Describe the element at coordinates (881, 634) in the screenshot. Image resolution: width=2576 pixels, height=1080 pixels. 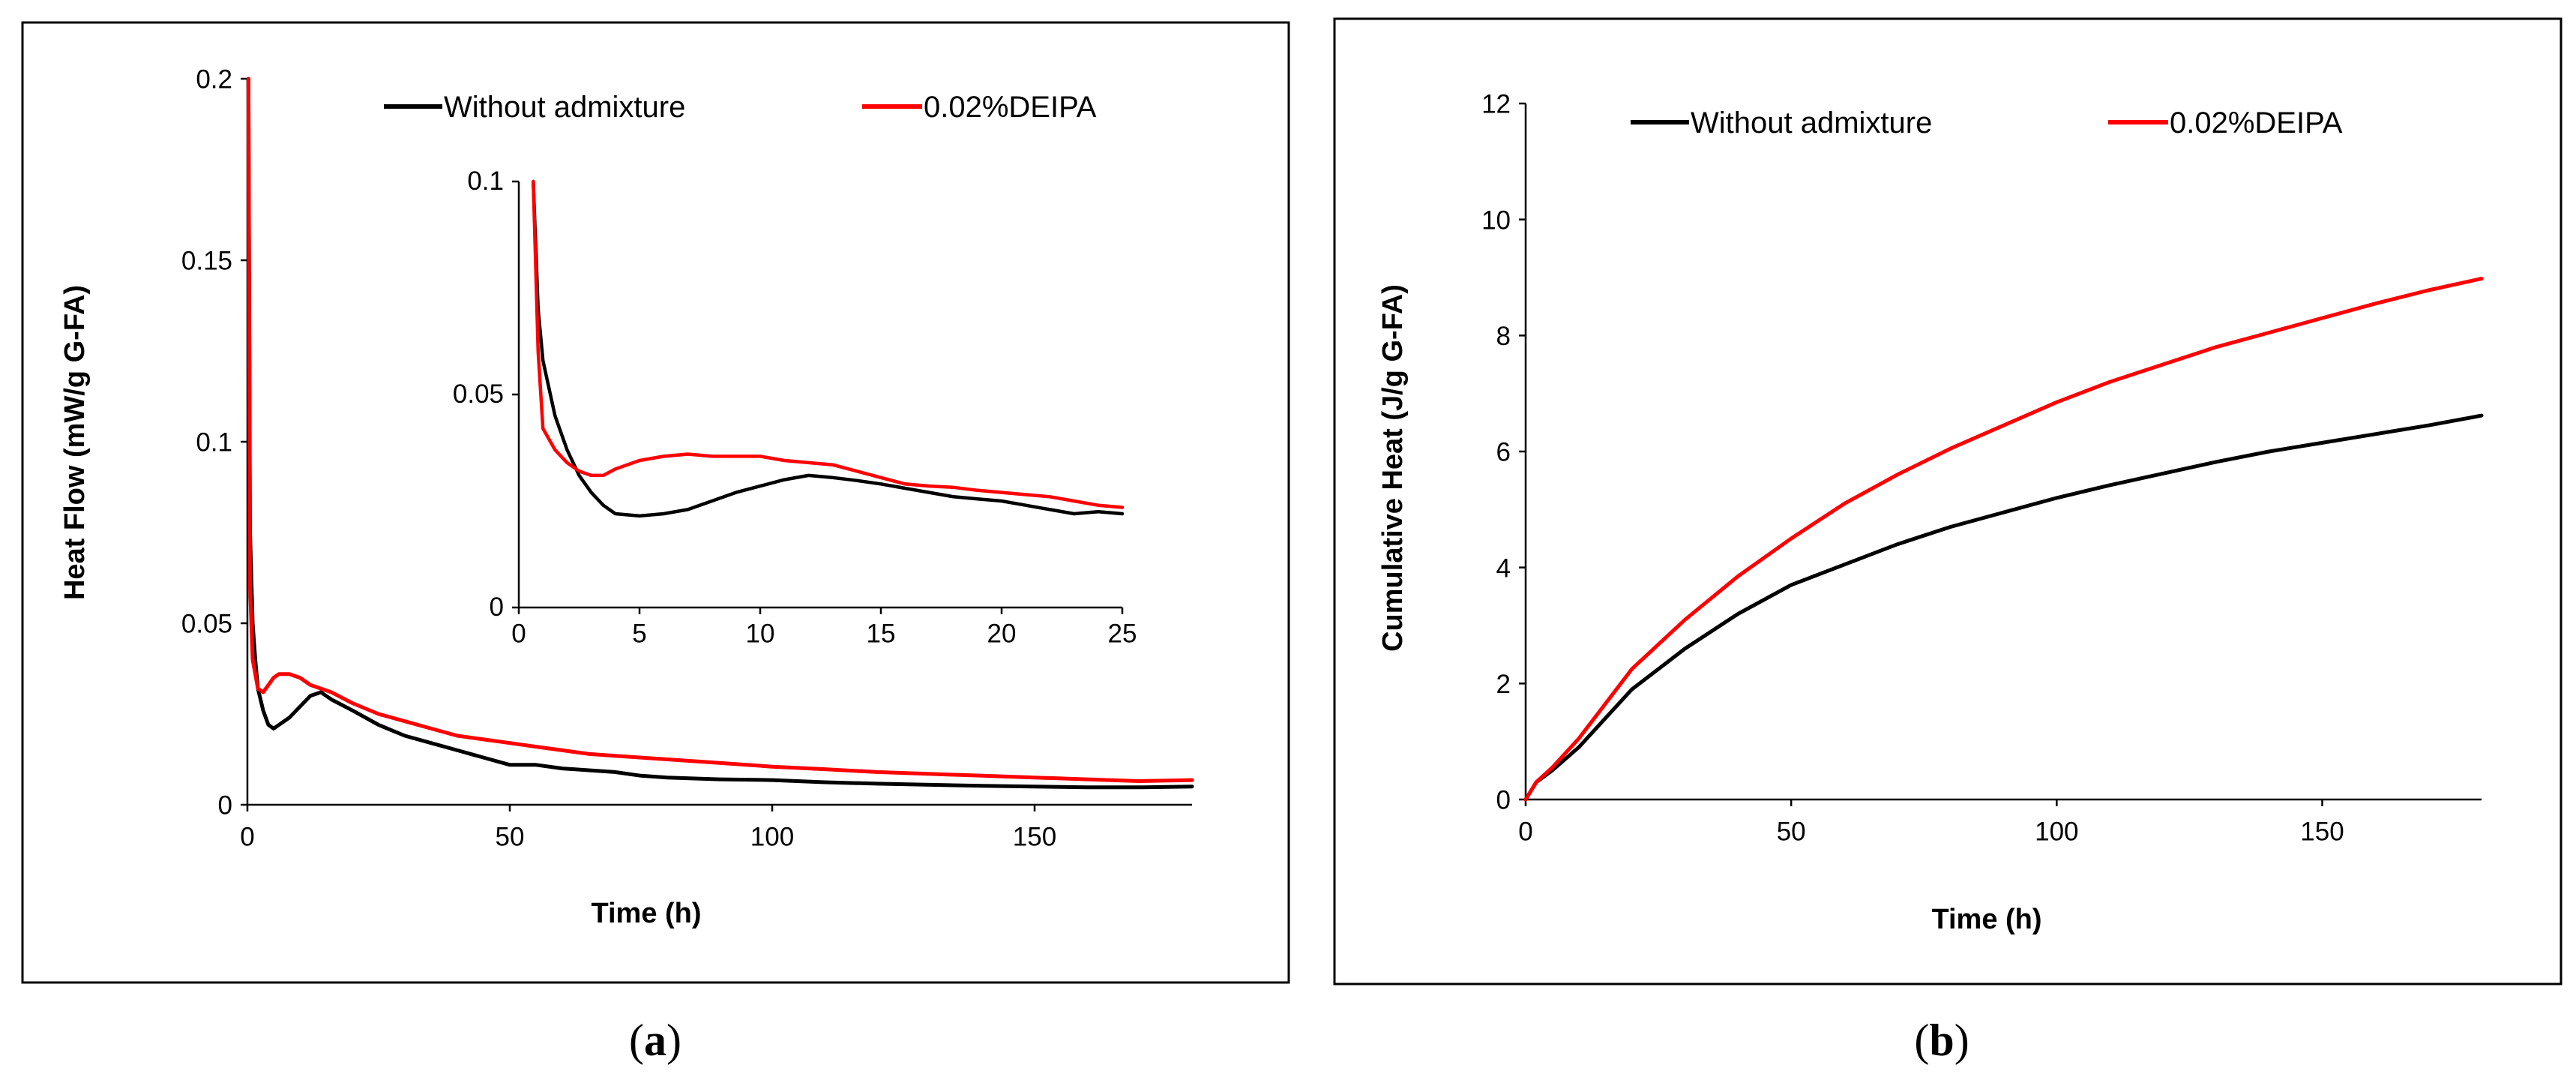
I see `panel-a-inset-xtick-label: 15` at that location.